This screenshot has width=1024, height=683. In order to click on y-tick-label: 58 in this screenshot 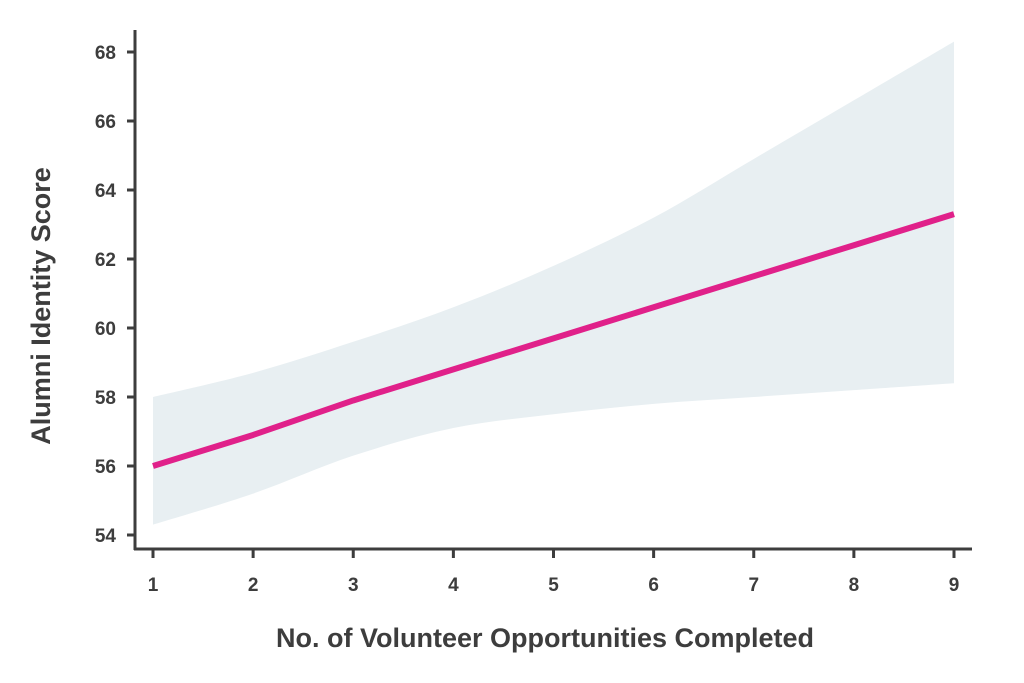, I will do `click(105, 398)`.